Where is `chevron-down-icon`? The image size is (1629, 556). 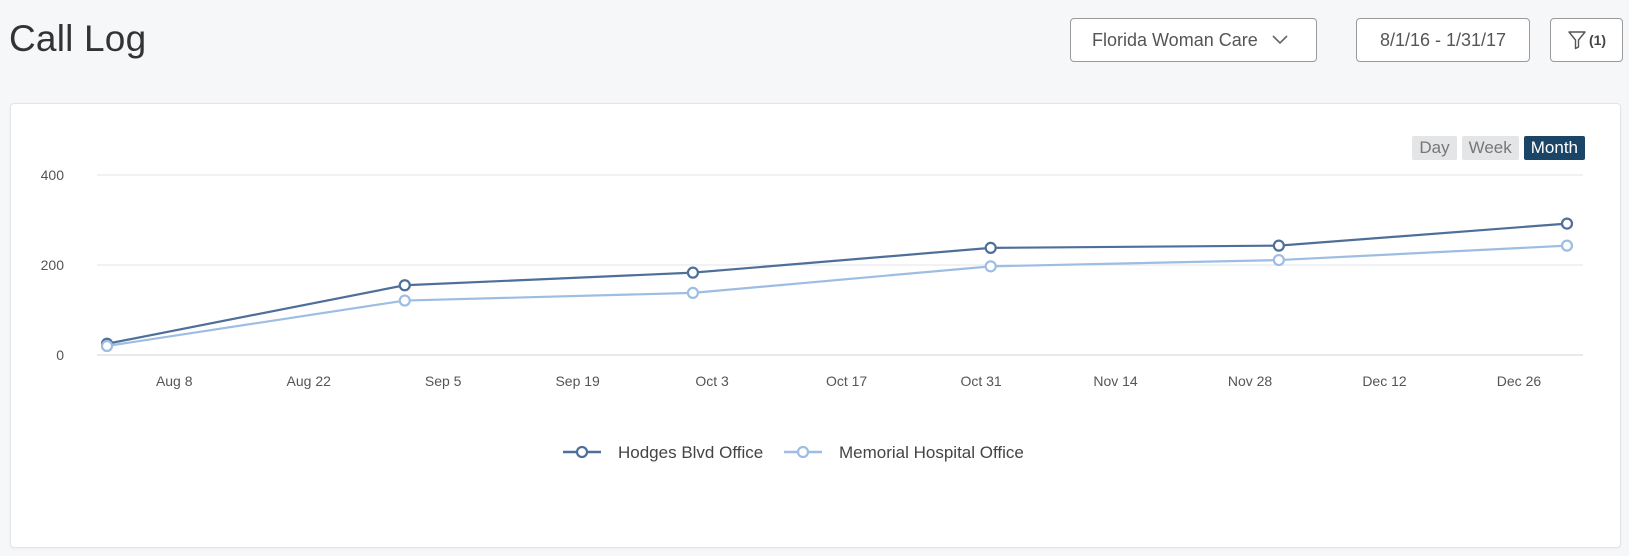
chevron-down-icon is located at coordinates (1280, 40).